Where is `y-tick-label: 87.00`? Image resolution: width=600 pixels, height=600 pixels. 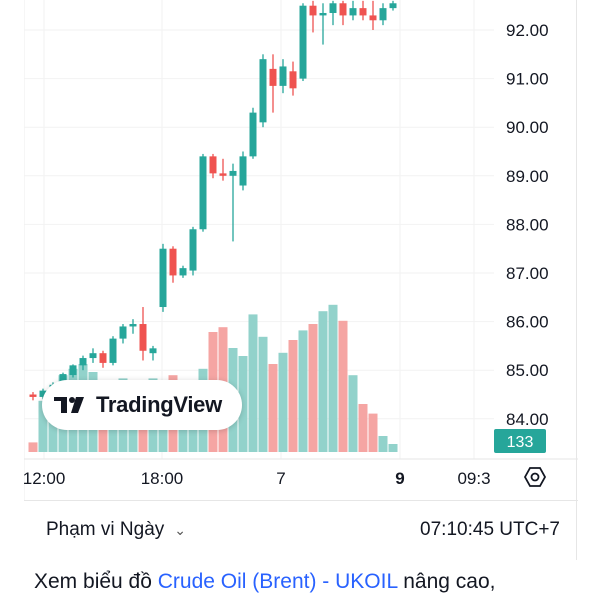
y-tick-label: 87.00 is located at coordinates (527, 273).